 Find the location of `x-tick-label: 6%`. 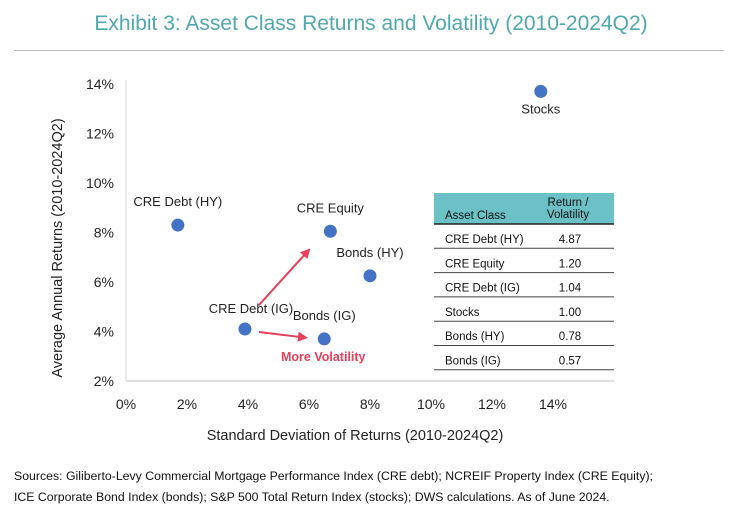

x-tick-label: 6% is located at coordinates (309, 404).